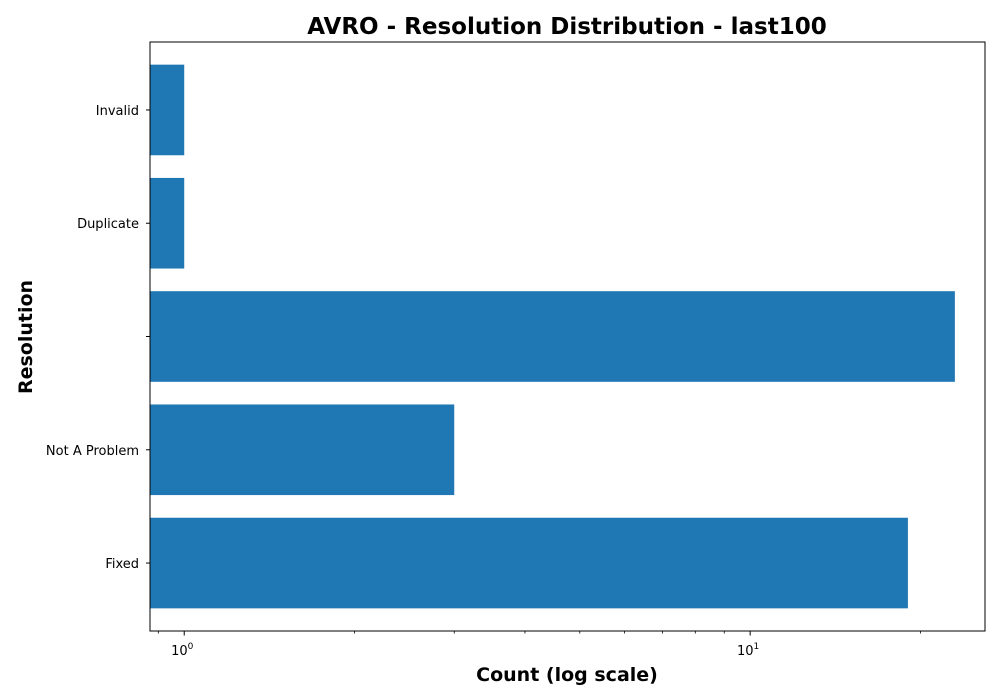 The width and height of the screenshot is (1000, 700). Describe the element at coordinates (539, 645) in the screenshot. I see `x-ticks-group: 100 10¹` at that location.